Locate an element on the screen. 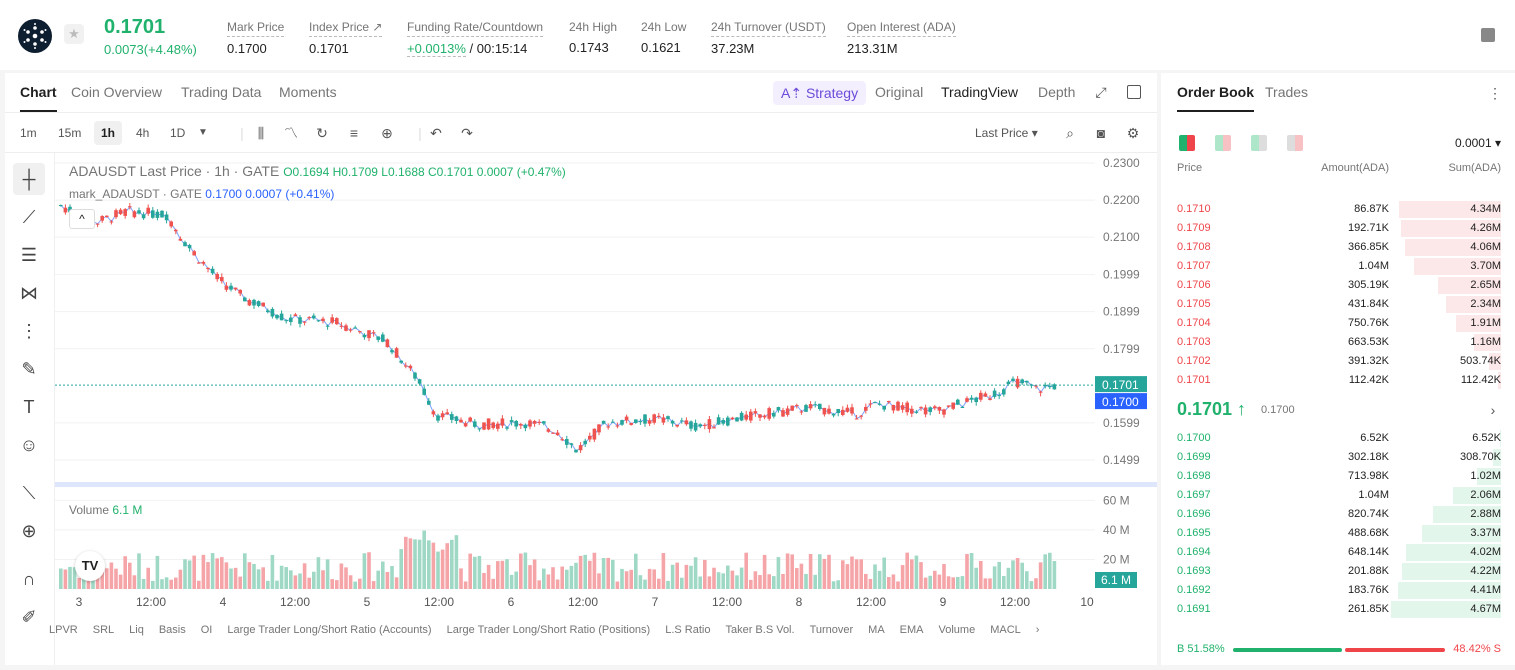 Image resolution: width=1515 pixels, height=670 pixels. order-book-row: 0.1703 663.53K 1.16M is located at coordinates (1339, 342).